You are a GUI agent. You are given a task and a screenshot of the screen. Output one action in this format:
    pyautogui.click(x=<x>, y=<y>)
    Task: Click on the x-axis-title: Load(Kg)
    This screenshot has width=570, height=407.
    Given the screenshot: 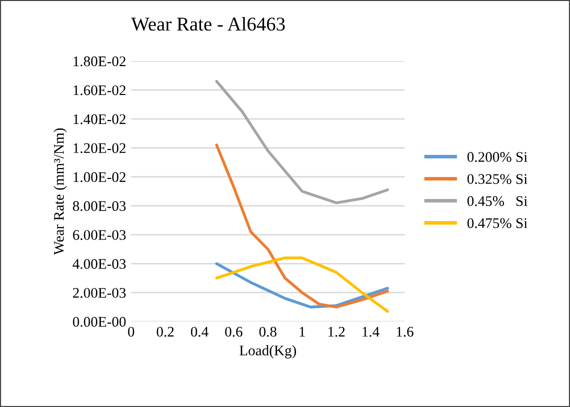 What is the action you would take?
    pyautogui.click(x=268, y=351)
    